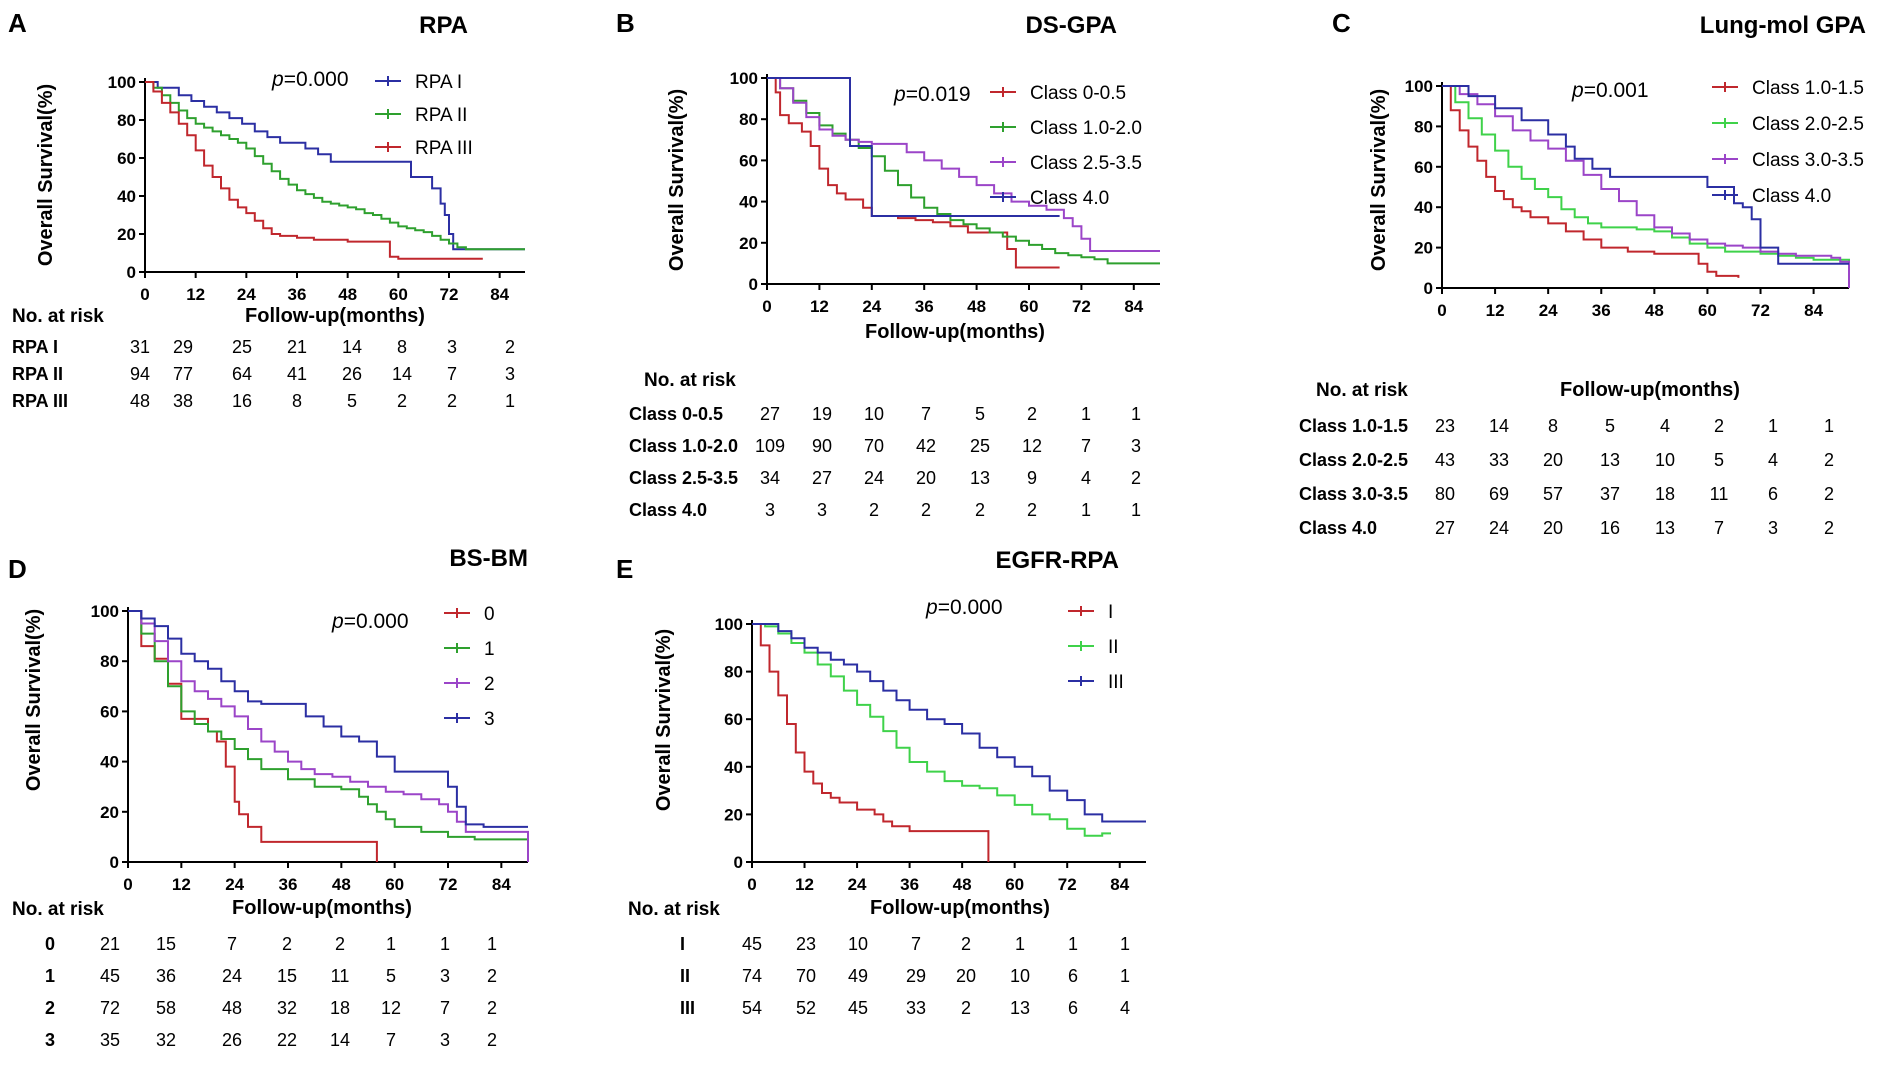  Describe the element at coordinates (682, 944) in the screenshot. I see `risk-row-label: I` at that location.